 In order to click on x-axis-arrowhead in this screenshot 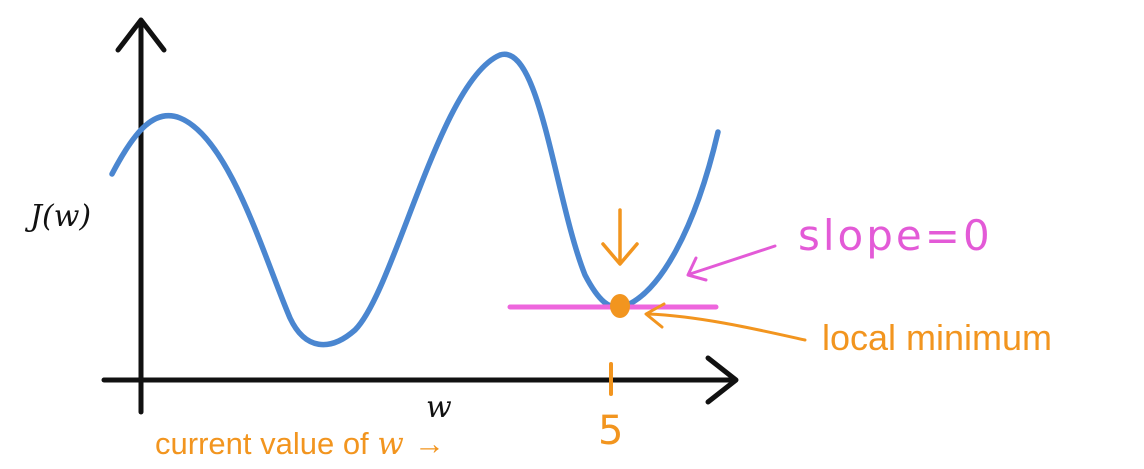, I will do `click(722, 380)`.